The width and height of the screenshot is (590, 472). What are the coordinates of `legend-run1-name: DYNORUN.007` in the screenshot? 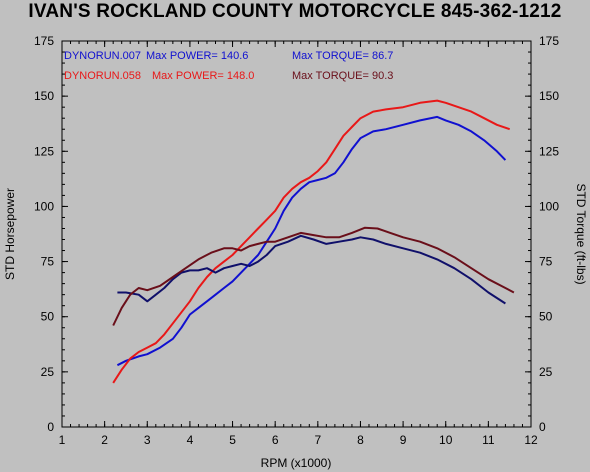 It's located at (102, 56).